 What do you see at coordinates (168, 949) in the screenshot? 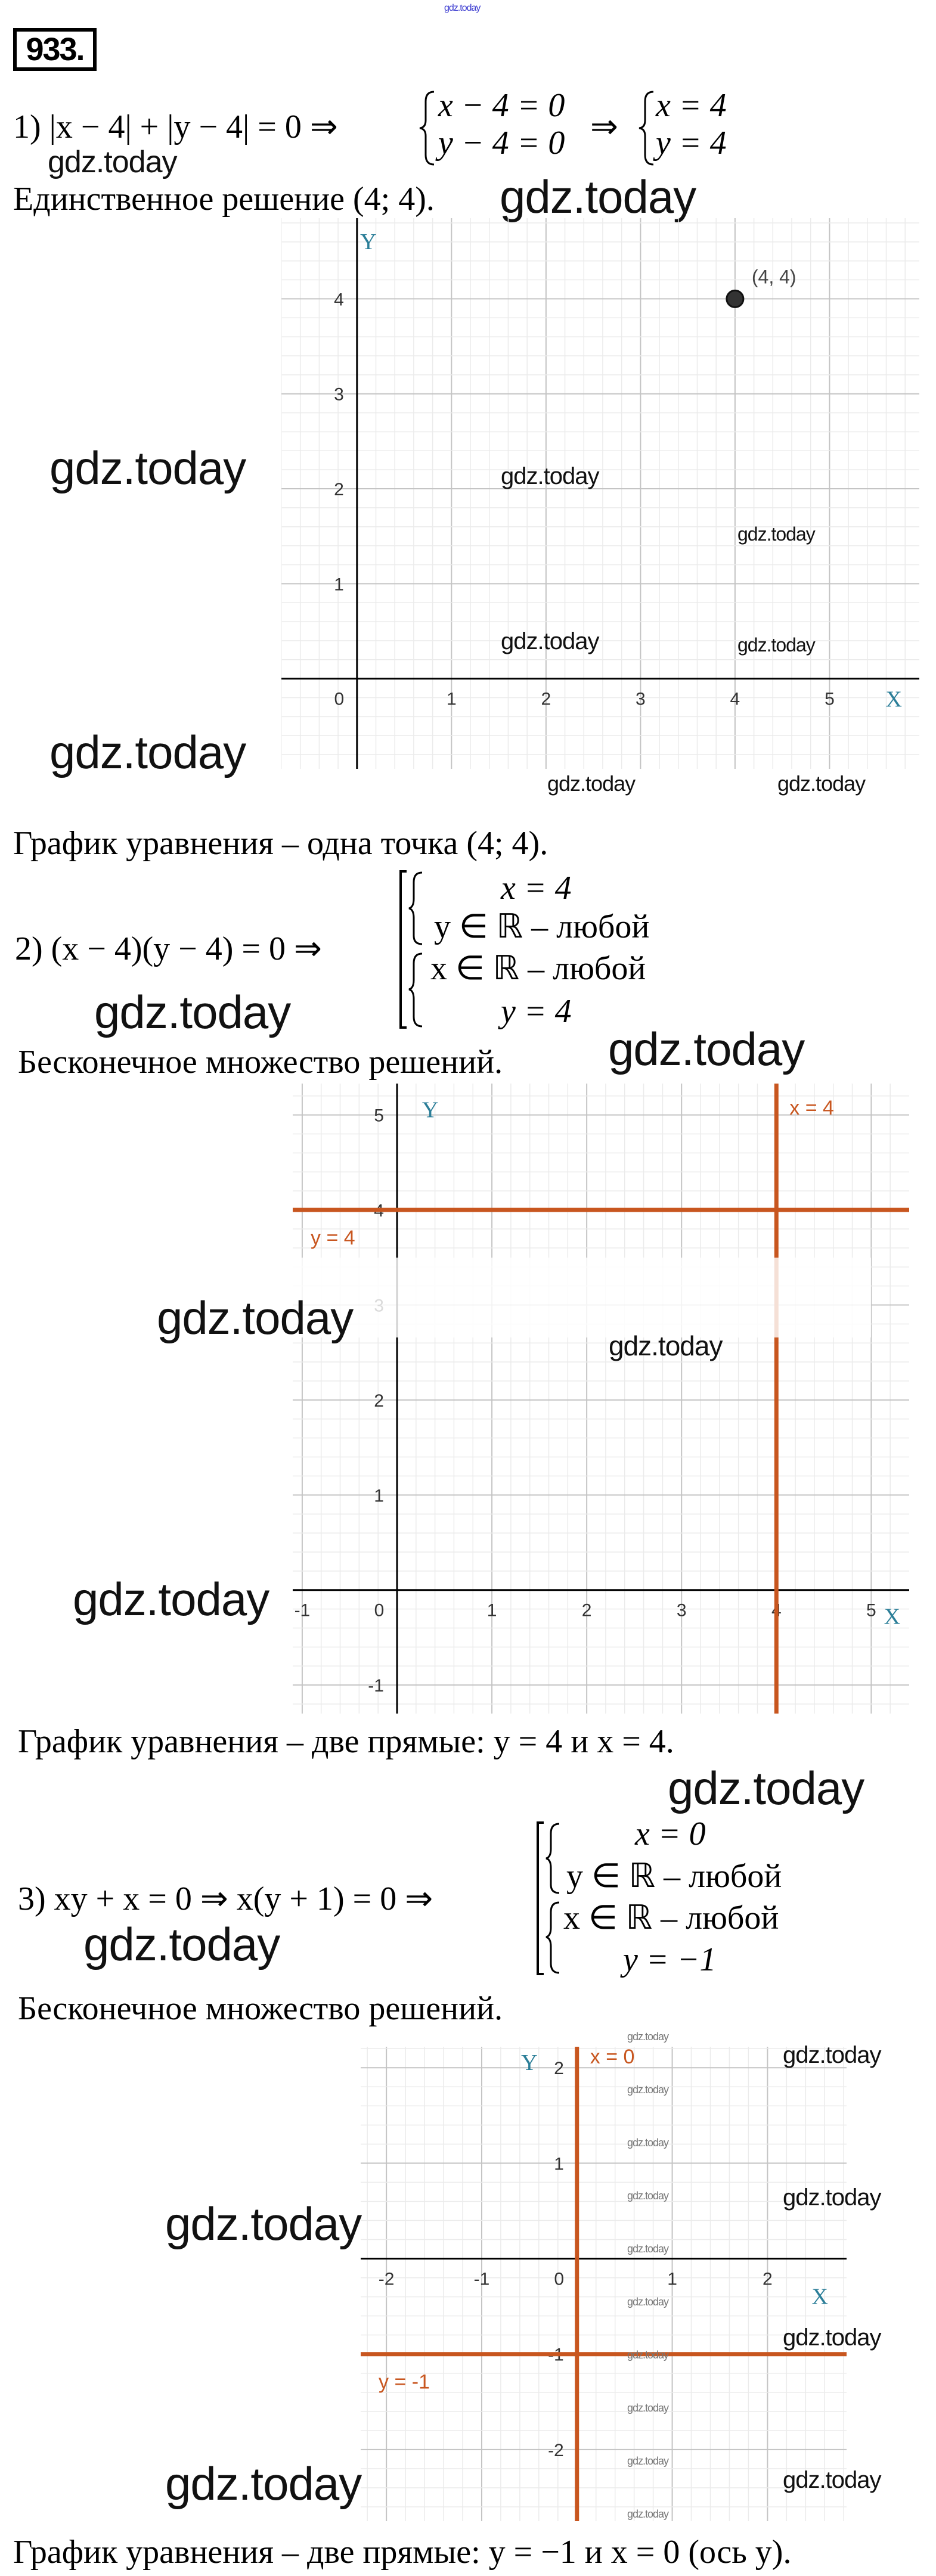
I see `part2-equation: 2) (x − 4)(y − 4) = 0 ⇒` at bounding box center [168, 949].